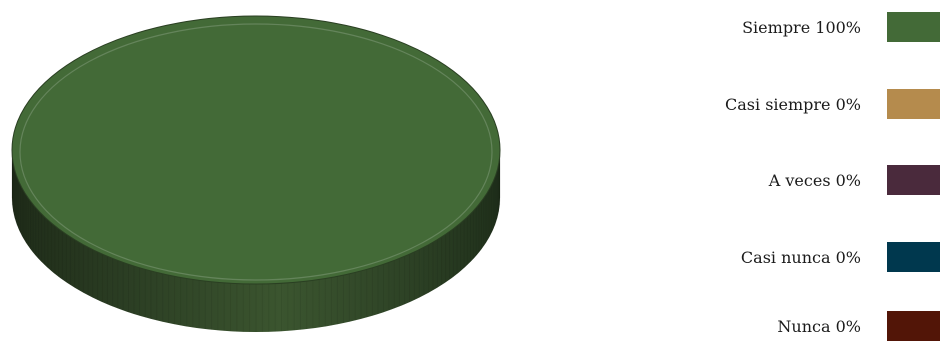 The height and width of the screenshot is (341, 940). I want to click on legend-label-casi-nunca: Casi nunca 0%, so click(800, 257).